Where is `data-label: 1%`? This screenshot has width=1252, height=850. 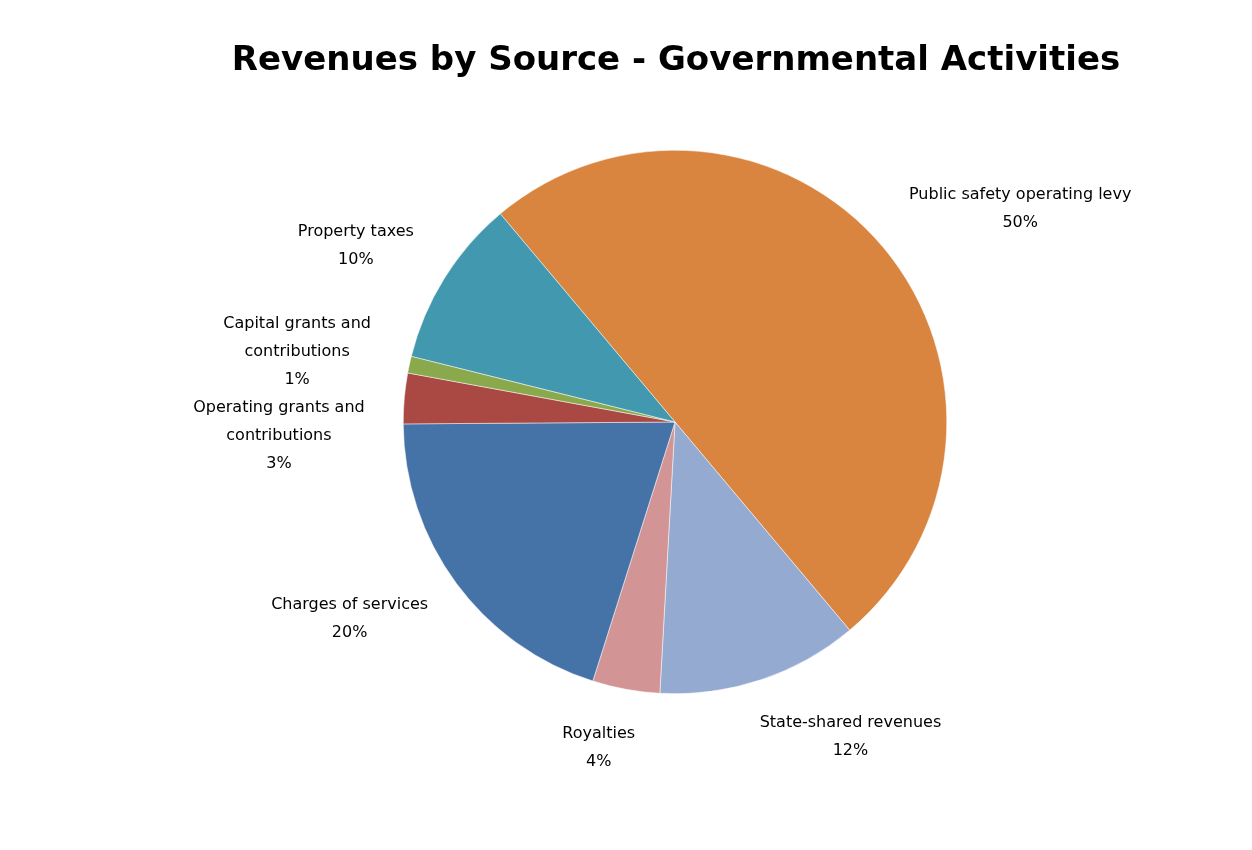
data-label: 1% is located at coordinates (297, 379).